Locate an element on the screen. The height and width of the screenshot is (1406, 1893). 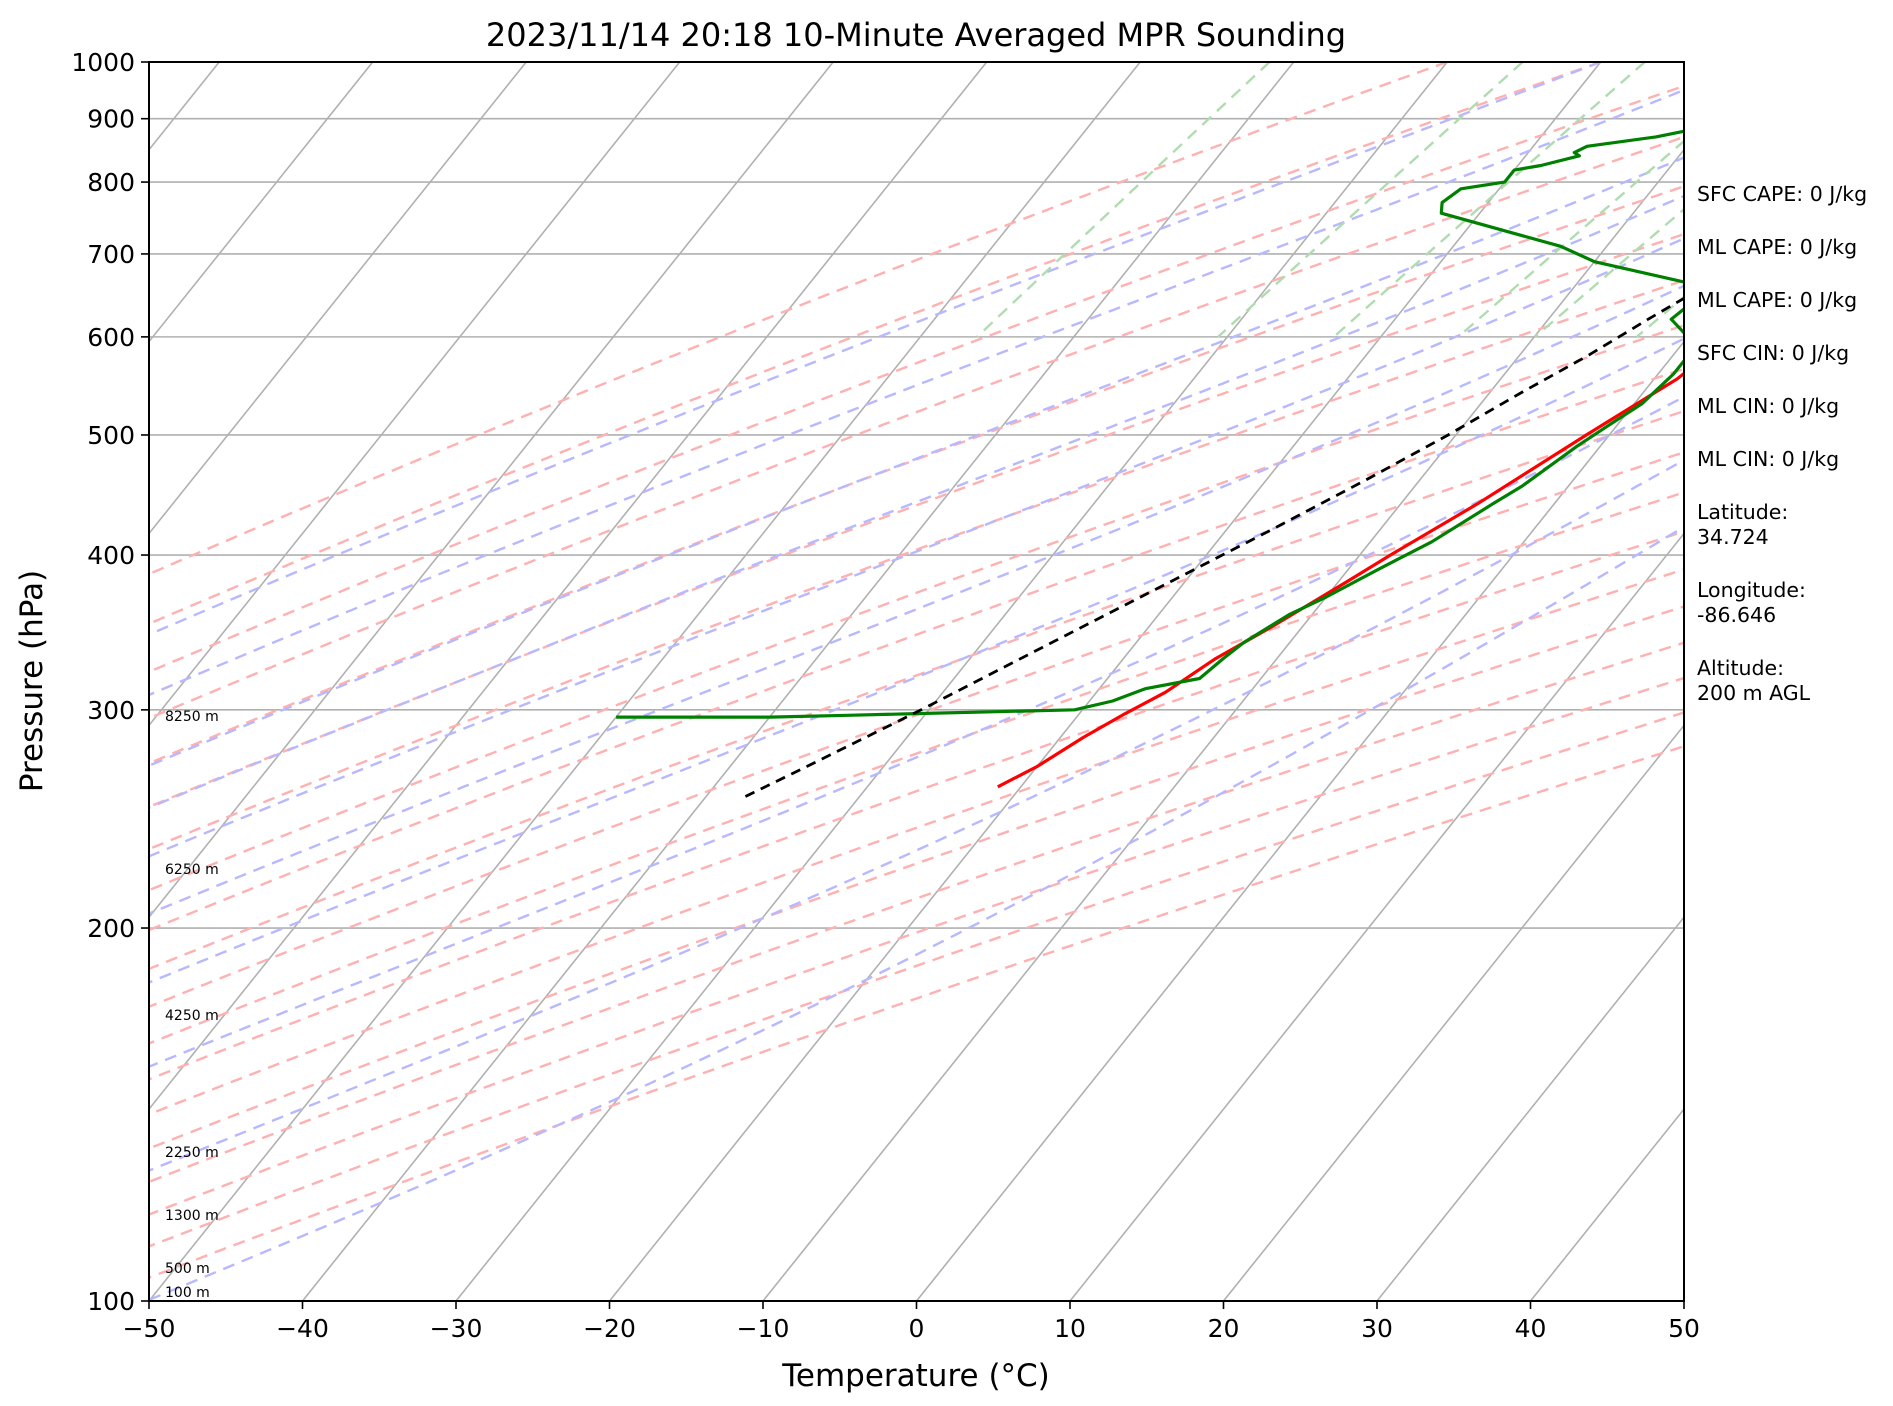
info-latitude: Latitude: 34.724 is located at coordinates (1743, 524).